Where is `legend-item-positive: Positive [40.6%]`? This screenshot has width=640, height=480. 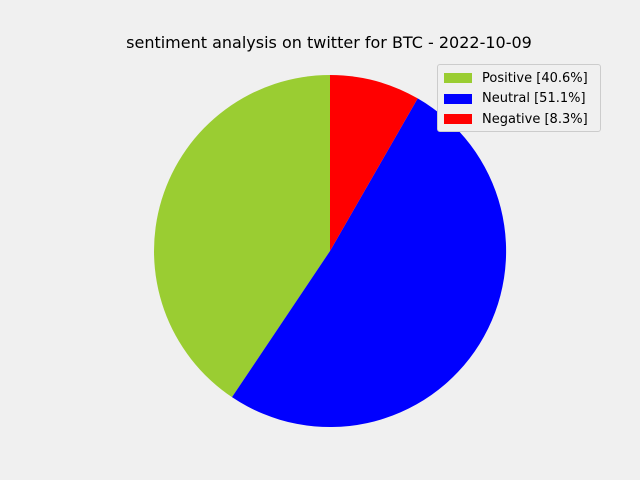
legend-item-positive: Positive [40.6%] is located at coordinates (519, 78).